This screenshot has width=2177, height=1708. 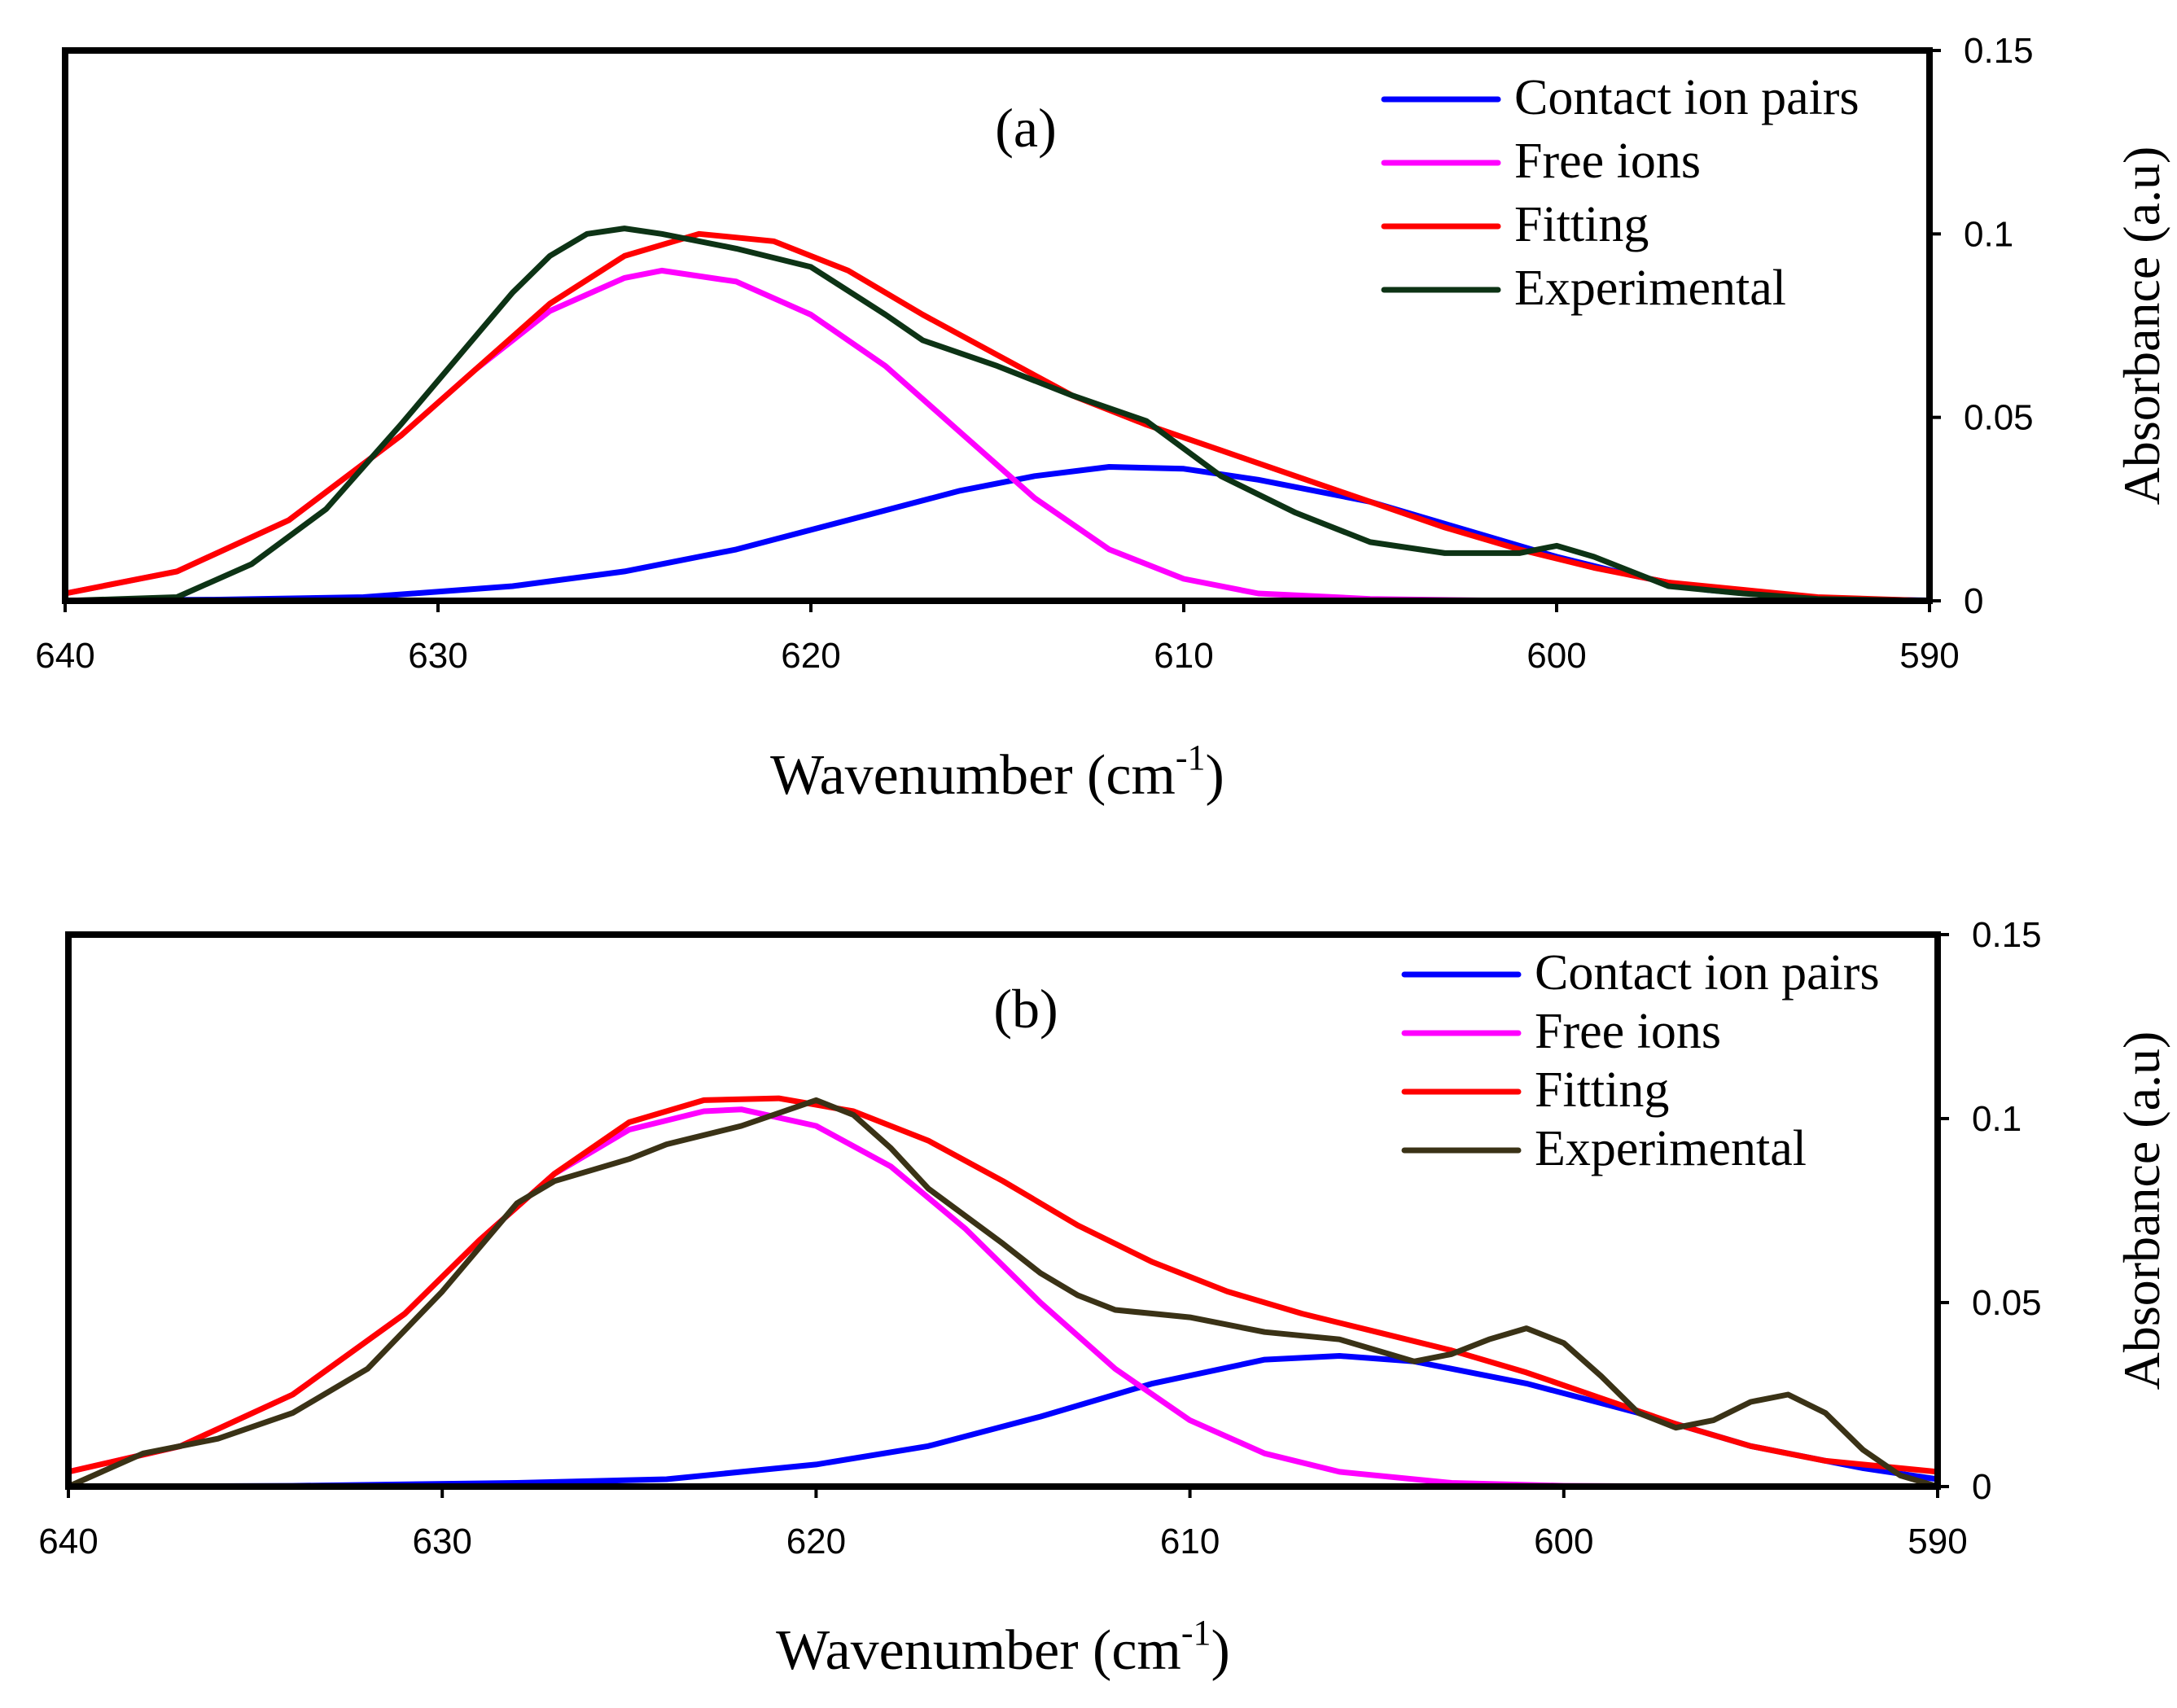 What do you see at coordinates (1581, 224) in the screenshot?
I see `panel-a-legend-label-fitting: Fitting` at bounding box center [1581, 224].